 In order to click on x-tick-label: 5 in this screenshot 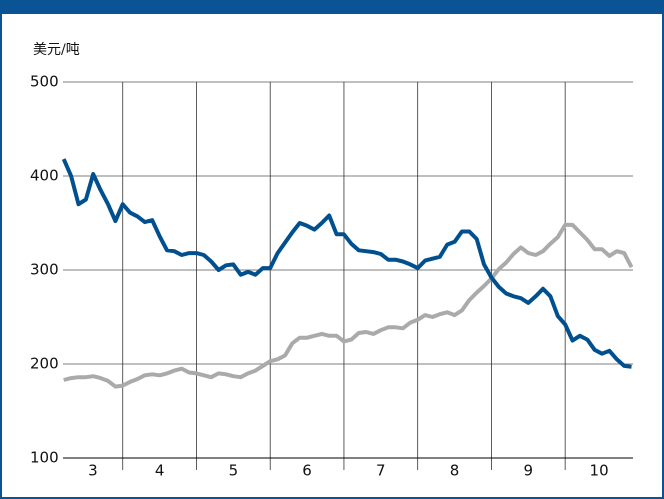, I will do `click(234, 471)`.